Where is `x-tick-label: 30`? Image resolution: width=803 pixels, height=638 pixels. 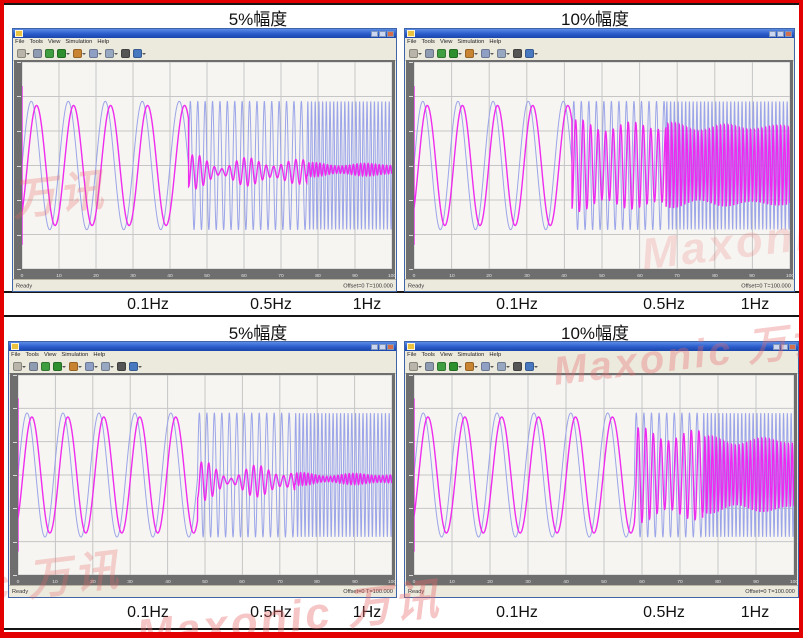 x-tick-label: 30 is located at coordinates (527, 275).